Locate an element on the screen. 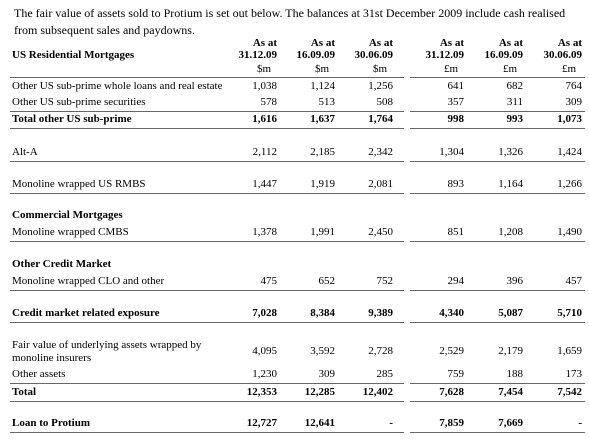 This screenshot has width=589, height=439. cell: 188 is located at coordinates (515, 374).